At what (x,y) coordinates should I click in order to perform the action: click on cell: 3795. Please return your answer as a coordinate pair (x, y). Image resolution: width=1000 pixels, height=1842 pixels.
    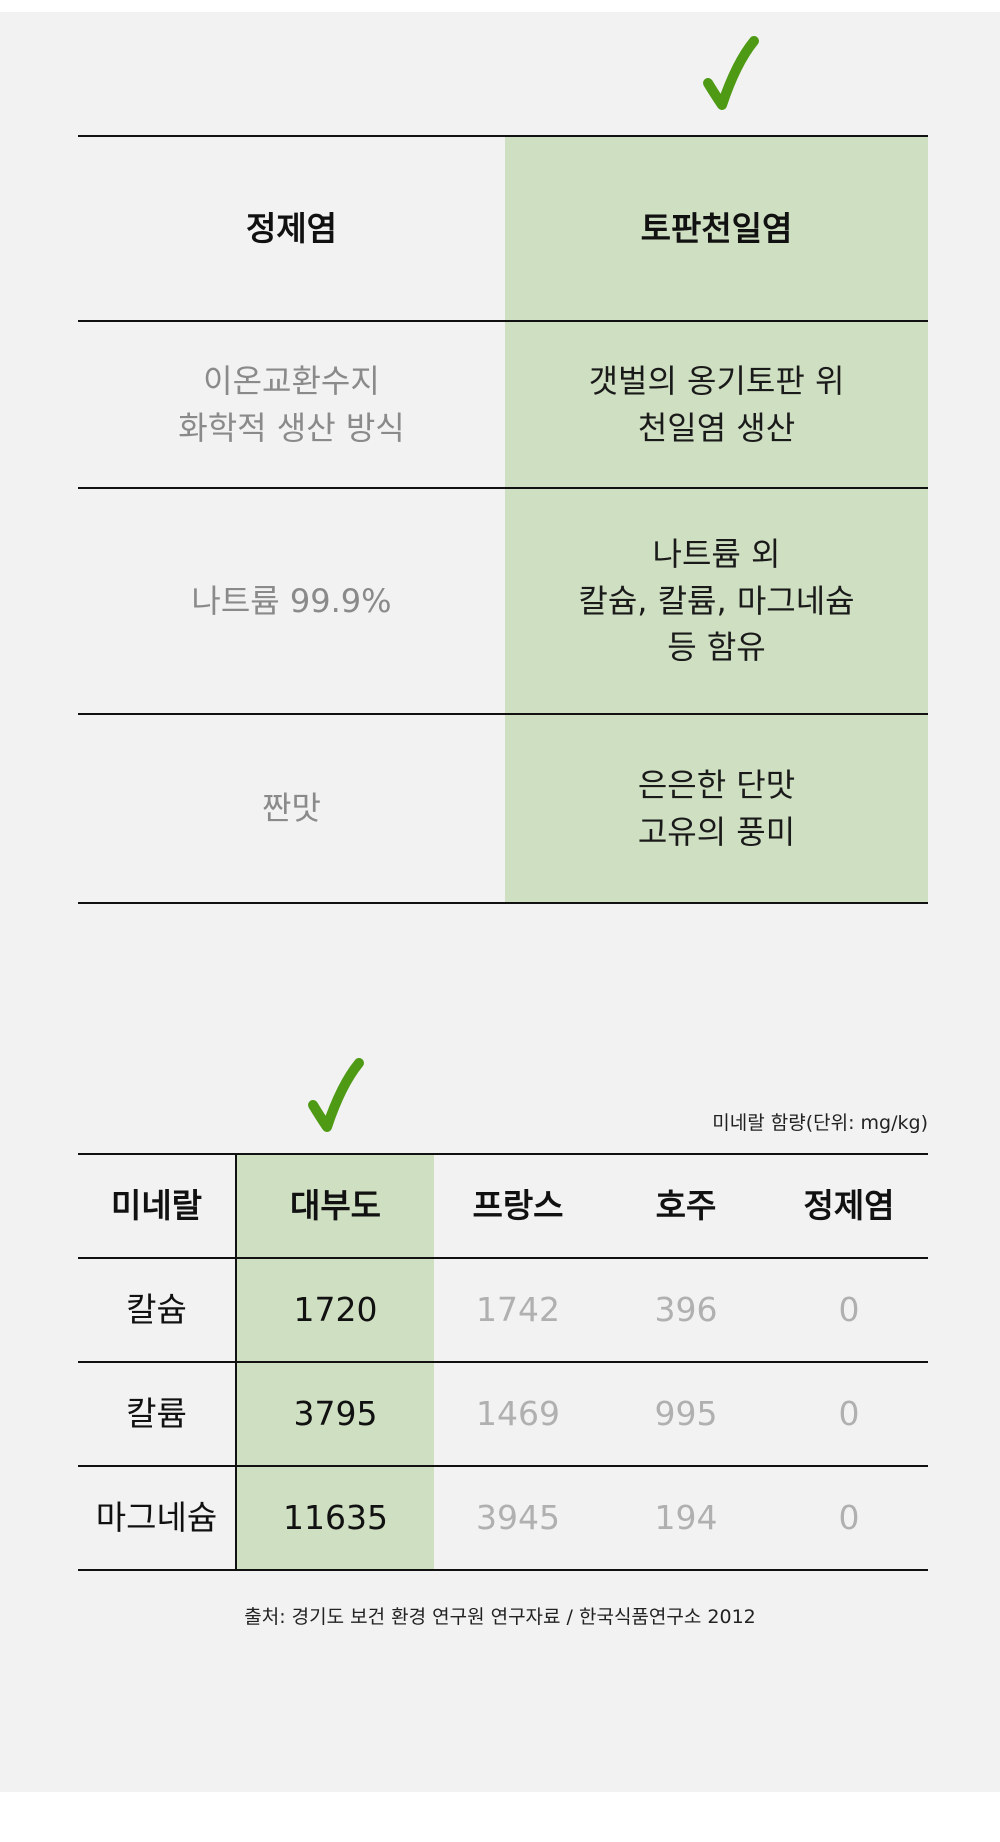
    Looking at the image, I should click on (335, 1414).